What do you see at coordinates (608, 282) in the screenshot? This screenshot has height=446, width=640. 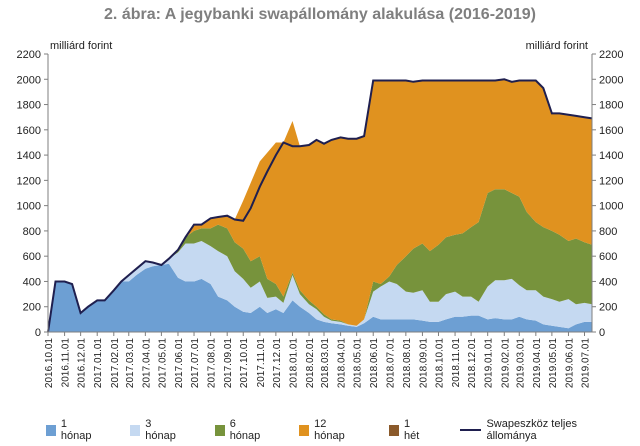 I see `y-tick-label-right: 400` at bounding box center [608, 282].